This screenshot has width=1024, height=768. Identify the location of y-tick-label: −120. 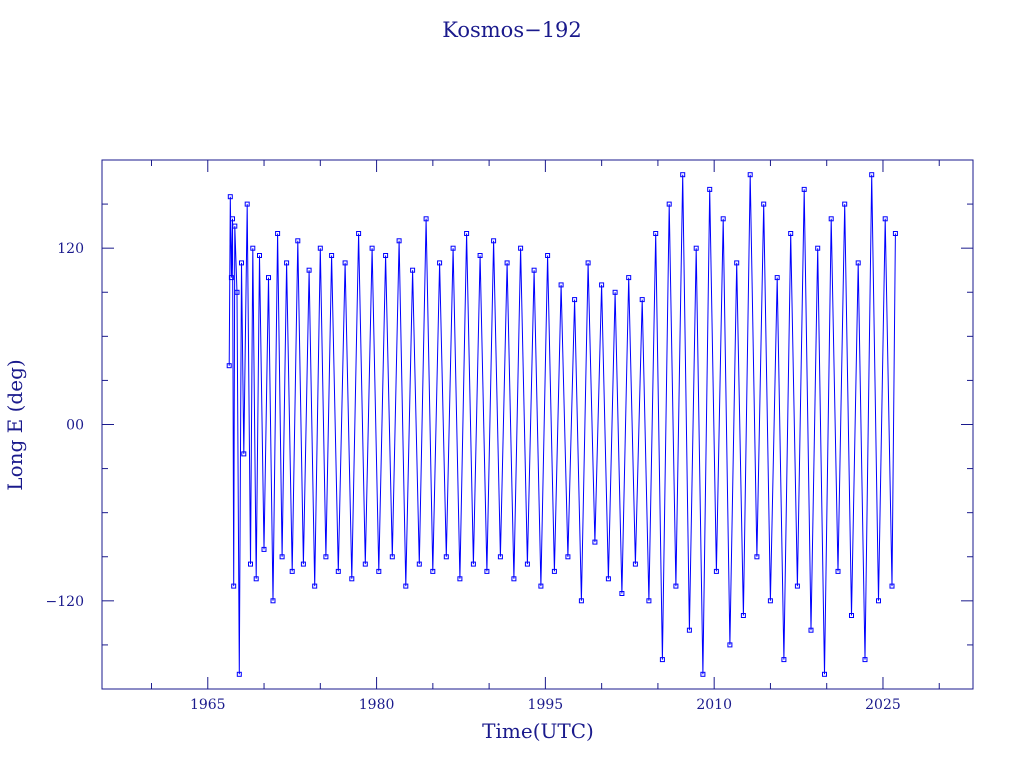
(65, 602).